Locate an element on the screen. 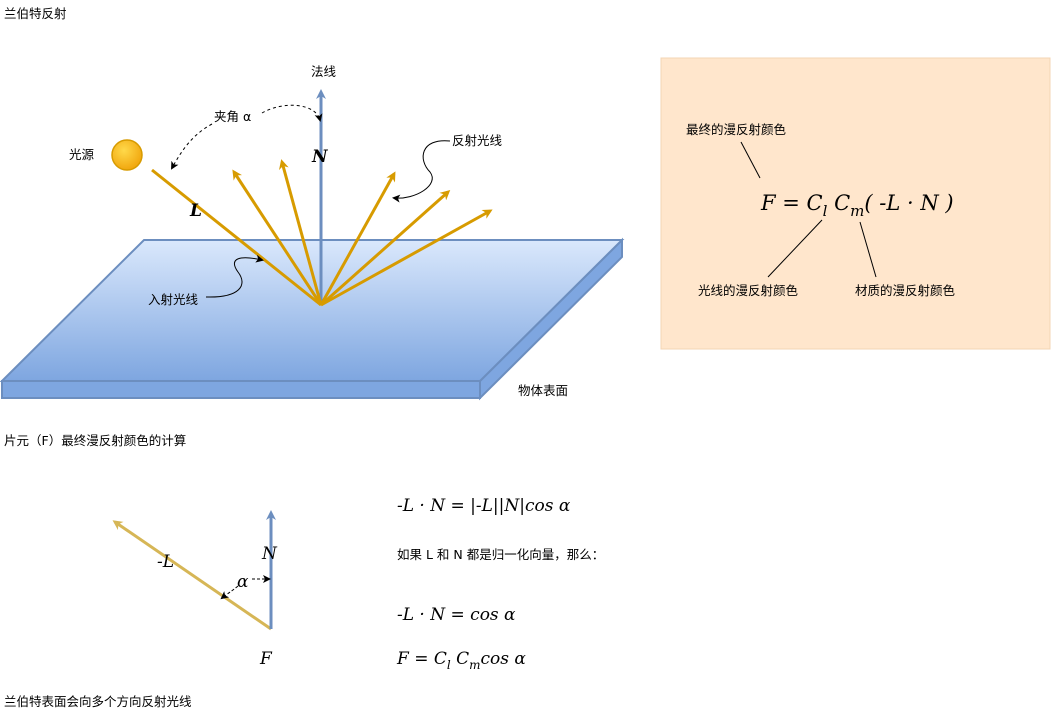 Image resolution: width=1053 pixels, height=710 pixels. incident-ray-leader is located at coordinates (234, 276).